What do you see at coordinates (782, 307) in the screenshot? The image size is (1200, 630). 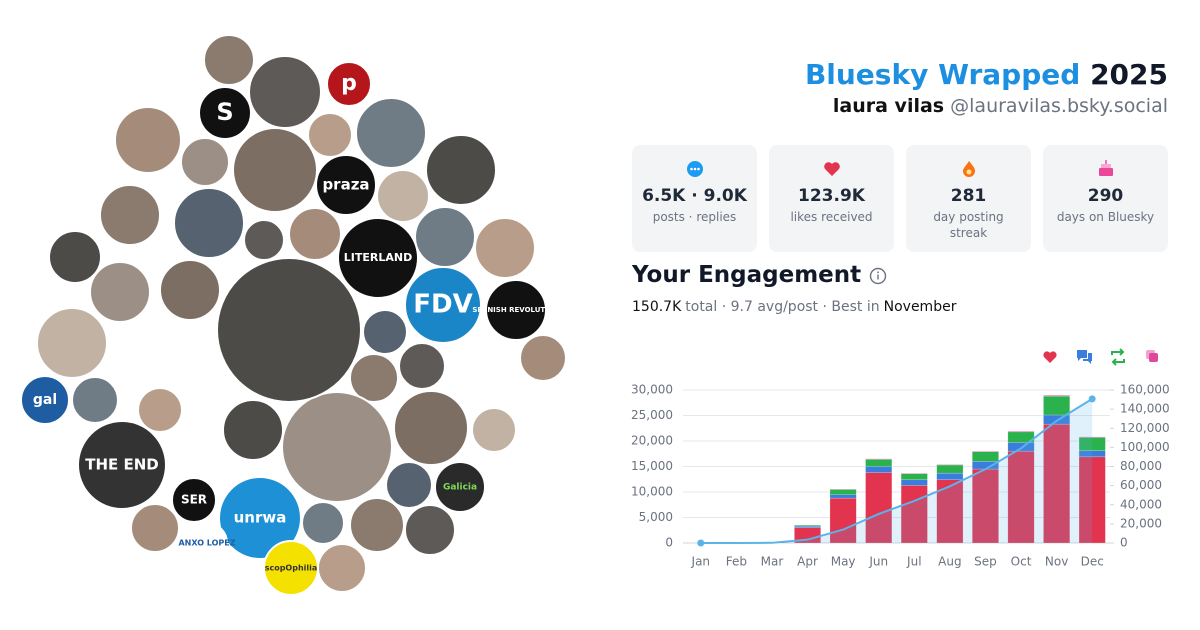 I see `subtitle-part: total · 9.7 avg/post · Best in` at bounding box center [782, 307].